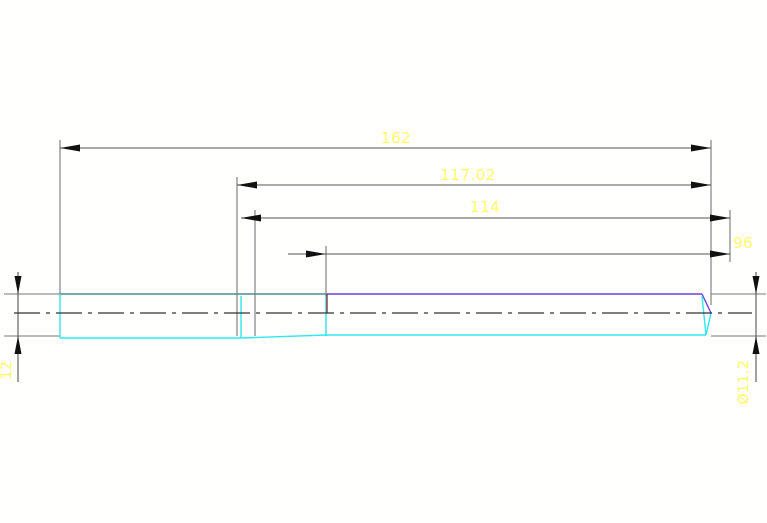 This screenshot has width=767, height=523. I want to click on arrow-head-left-dia-top, so click(18, 285).